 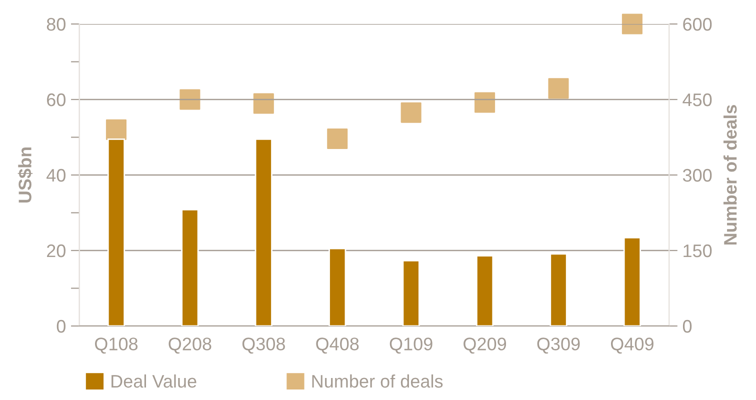 I want to click on x-tick-label: Q408, so click(x=337, y=346).